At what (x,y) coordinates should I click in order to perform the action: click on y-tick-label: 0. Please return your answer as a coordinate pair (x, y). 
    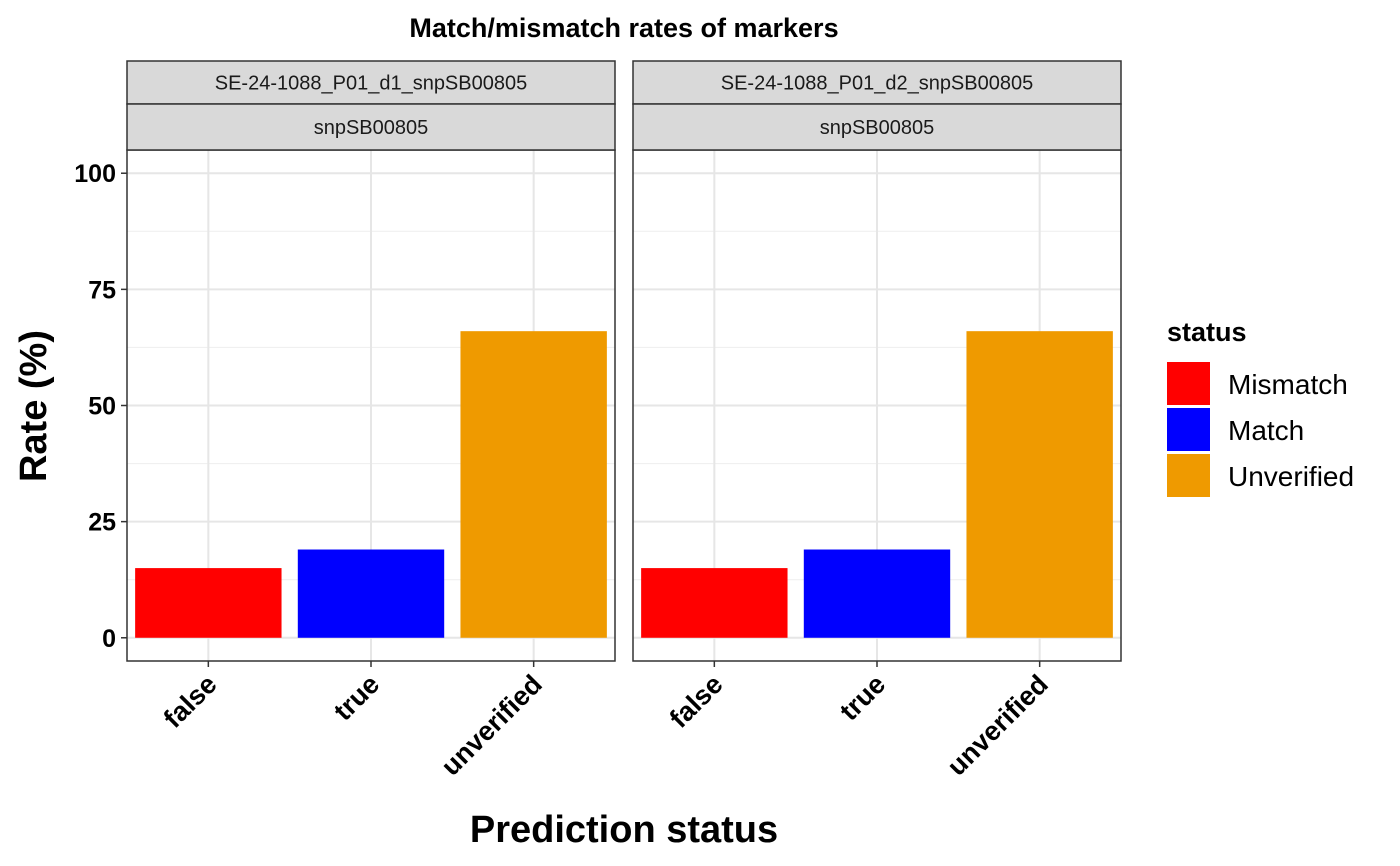
    Looking at the image, I should click on (109, 639).